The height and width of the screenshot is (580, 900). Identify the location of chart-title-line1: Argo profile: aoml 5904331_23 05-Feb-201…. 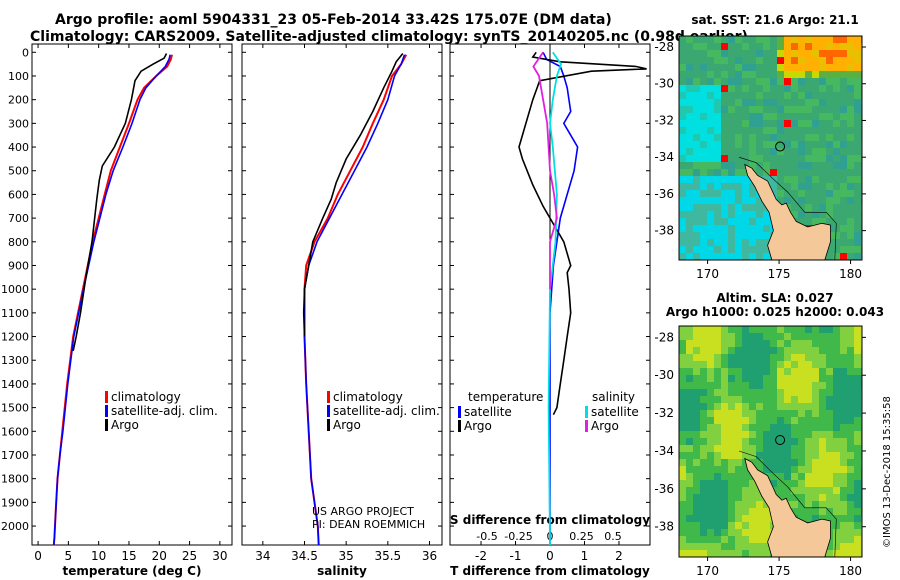
(333, 20).